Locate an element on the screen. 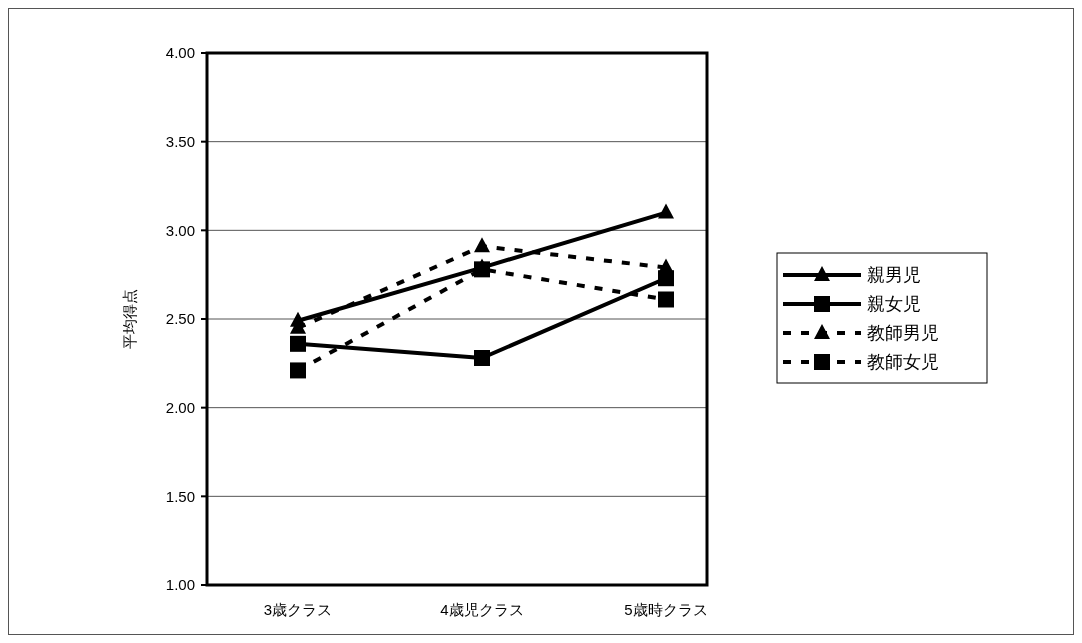  y-tick-label: 3.00 is located at coordinates (180, 230).